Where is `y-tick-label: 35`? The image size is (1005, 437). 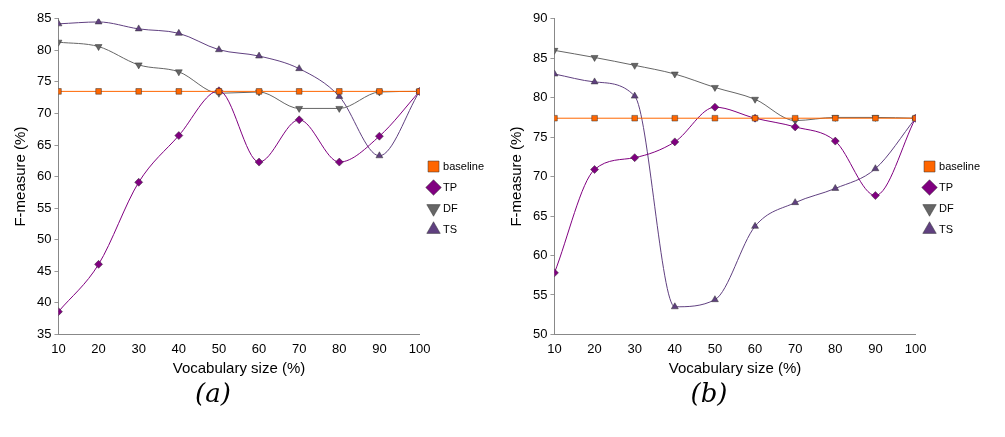
y-tick-label: 35 is located at coordinates (44, 333).